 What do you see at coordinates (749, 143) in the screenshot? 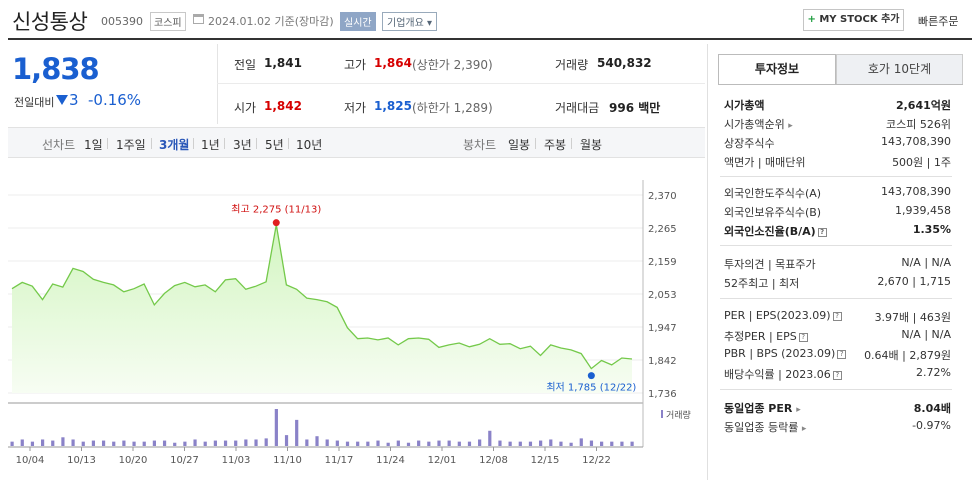
I see `listed-shares-label: 상장주식수` at bounding box center [749, 143].